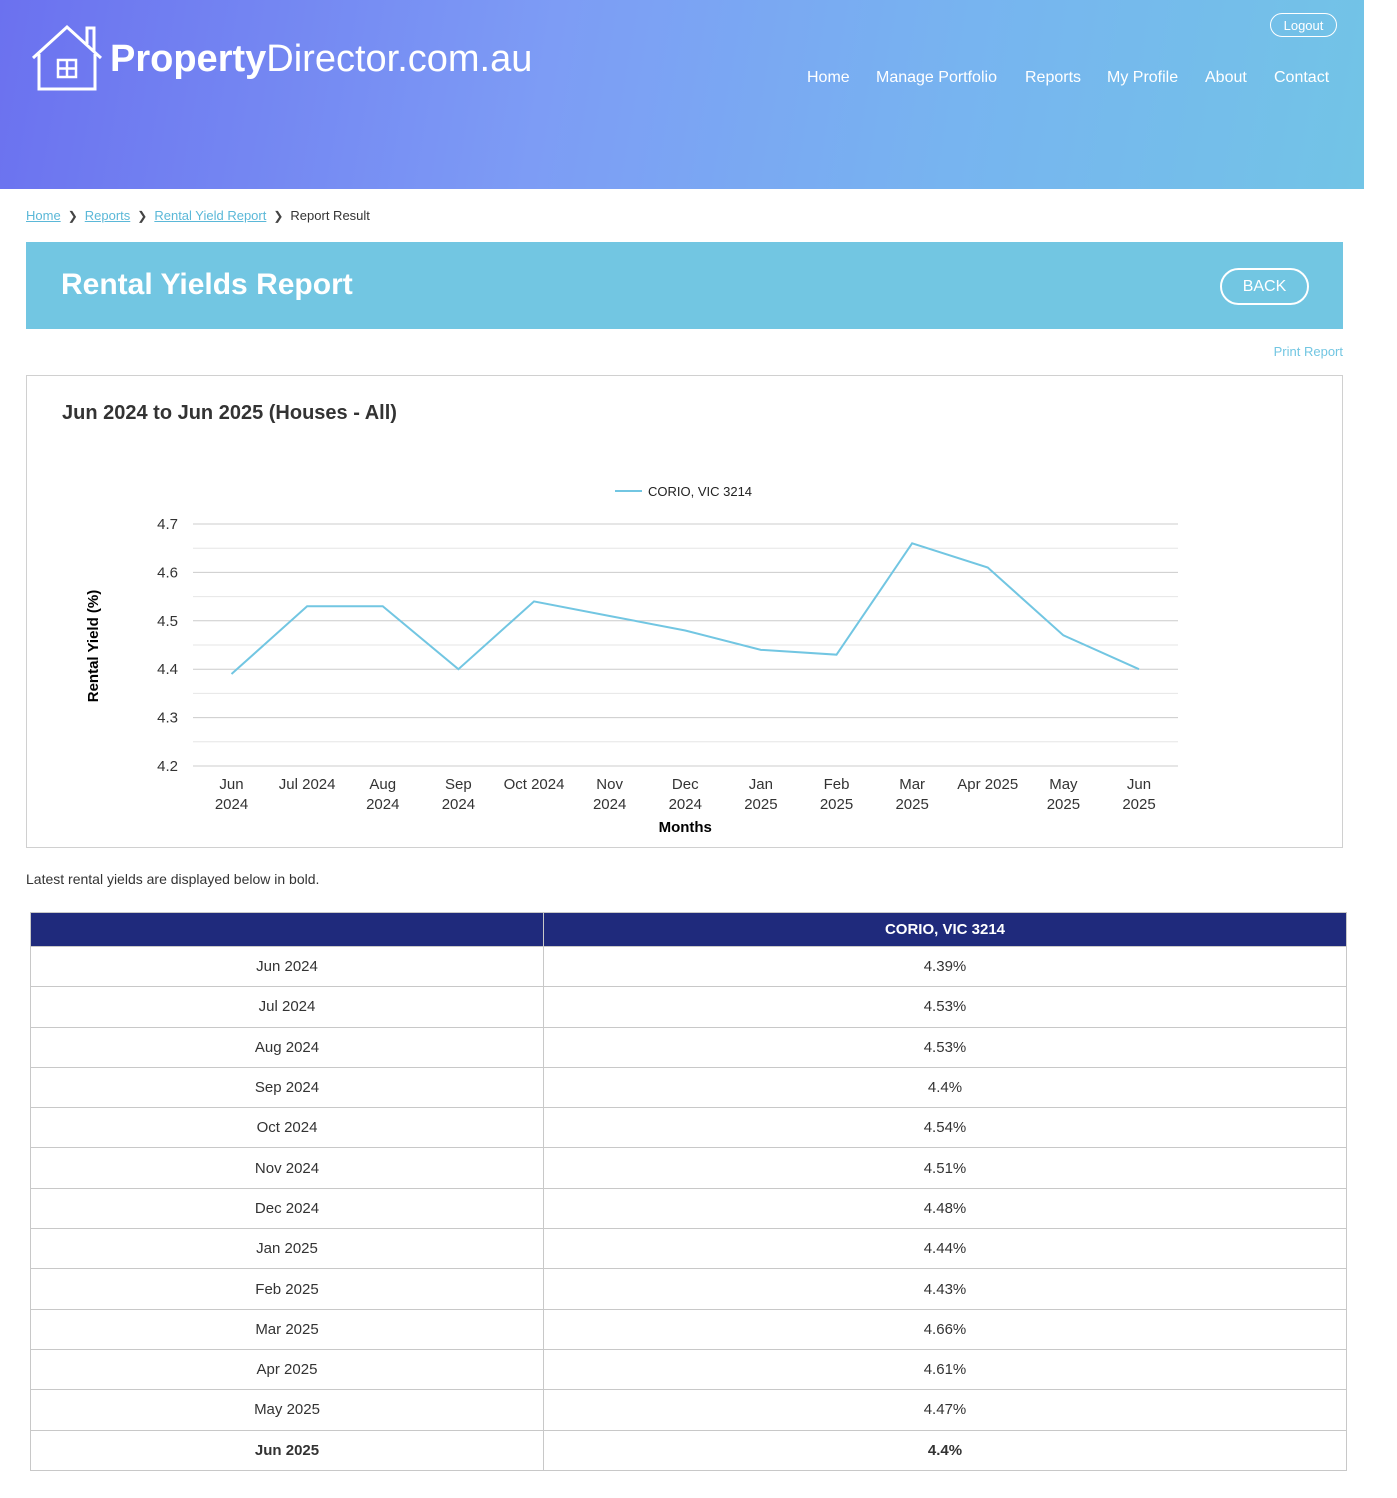 This screenshot has height=1498, width=1397. Describe the element at coordinates (1143, 77) in the screenshot. I see `nav-my-profile: My Profile` at that location.